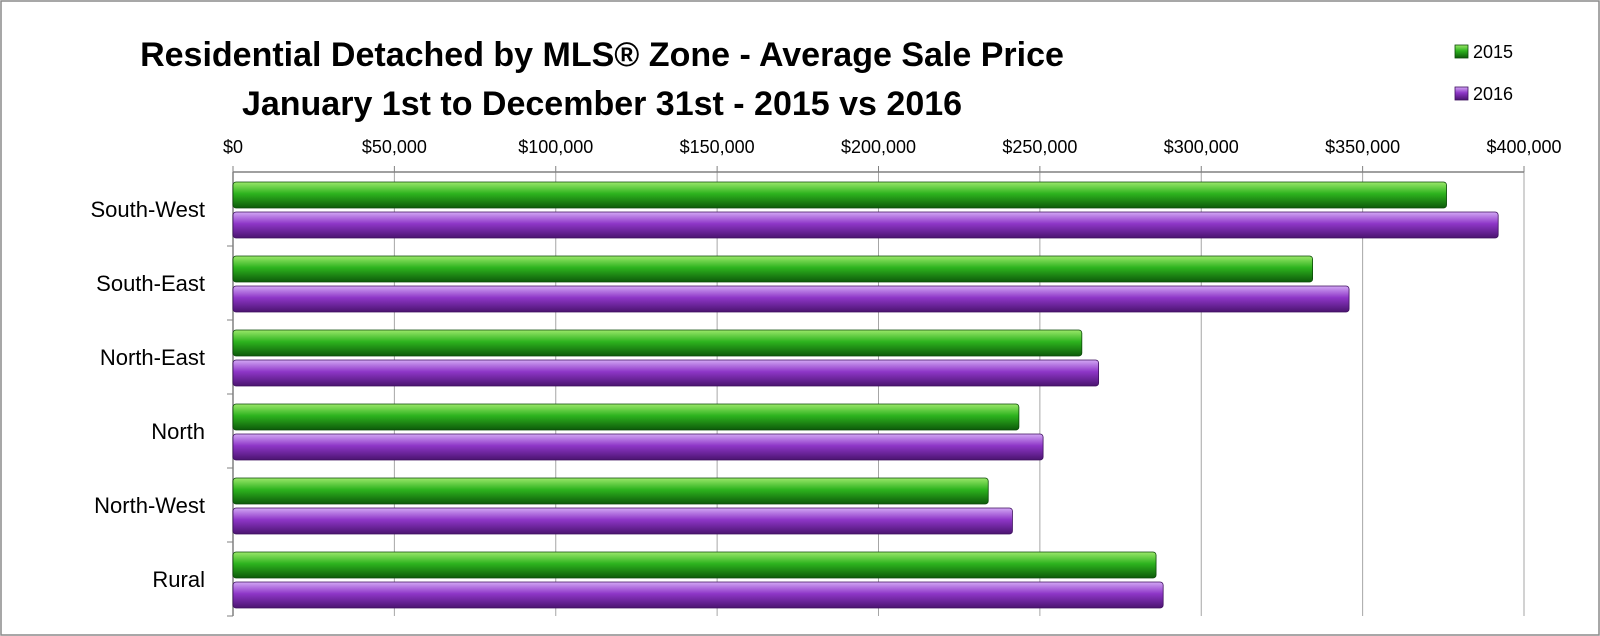  Describe the element at coordinates (694, 565) in the screenshot. I see `bar-rural-2015` at that location.